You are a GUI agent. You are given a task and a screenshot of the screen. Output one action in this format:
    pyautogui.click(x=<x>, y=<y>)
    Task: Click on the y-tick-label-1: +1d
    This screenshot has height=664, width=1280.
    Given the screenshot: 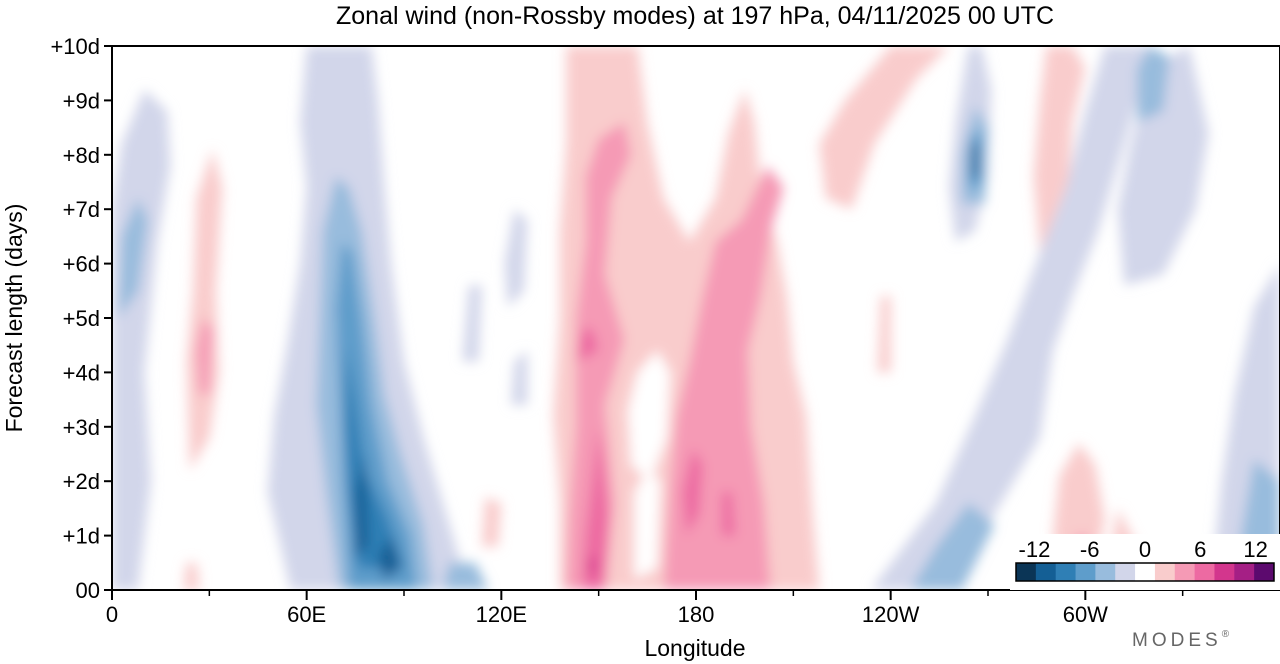 What is the action you would take?
    pyautogui.click(x=81, y=536)
    